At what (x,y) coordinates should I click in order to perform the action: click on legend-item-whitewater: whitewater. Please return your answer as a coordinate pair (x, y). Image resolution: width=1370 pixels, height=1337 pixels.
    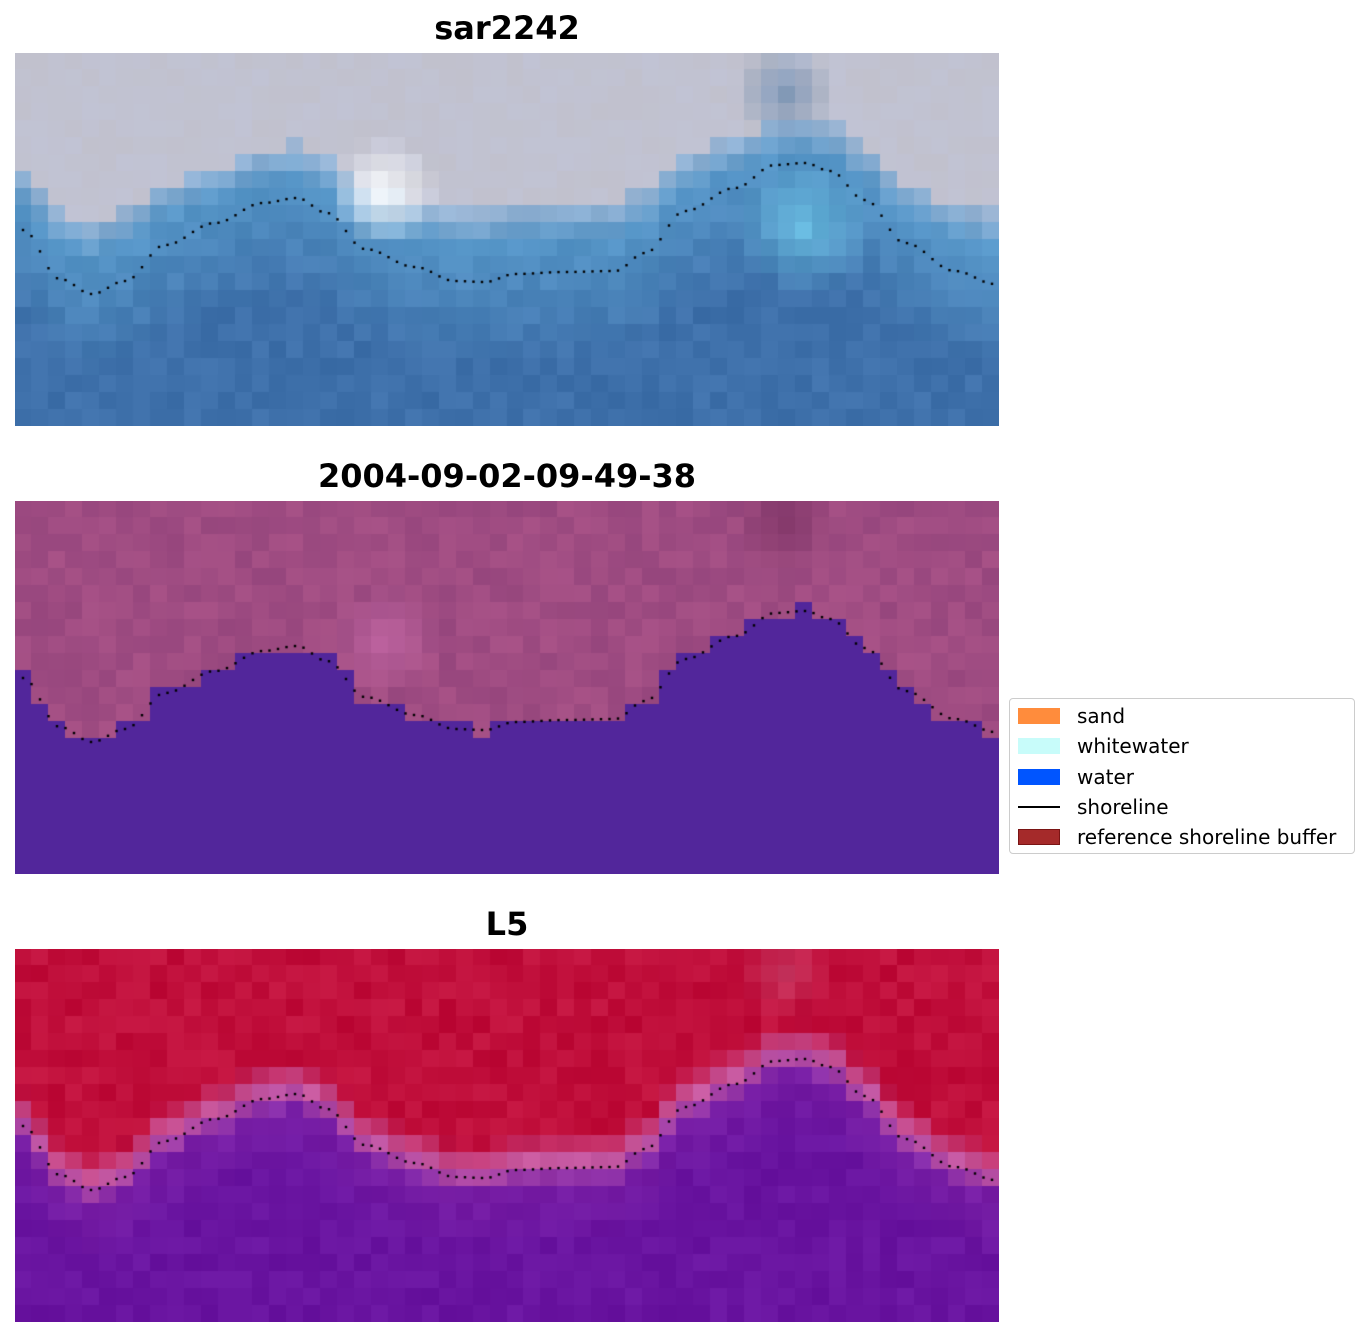
    Looking at the image, I should click on (1182, 746).